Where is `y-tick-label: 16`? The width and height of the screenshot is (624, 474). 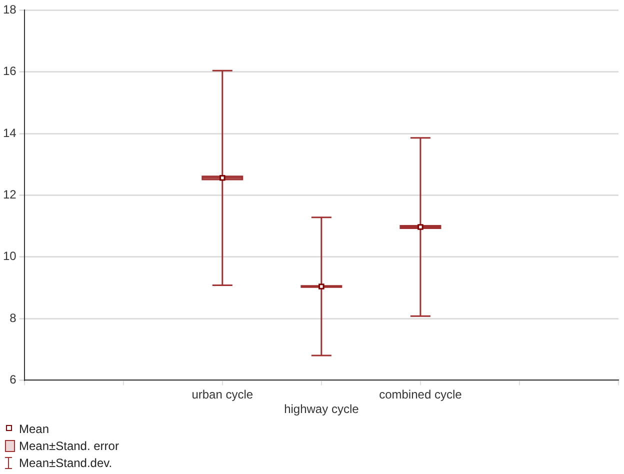
y-tick-label: 16 is located at coordinates (9, 71).